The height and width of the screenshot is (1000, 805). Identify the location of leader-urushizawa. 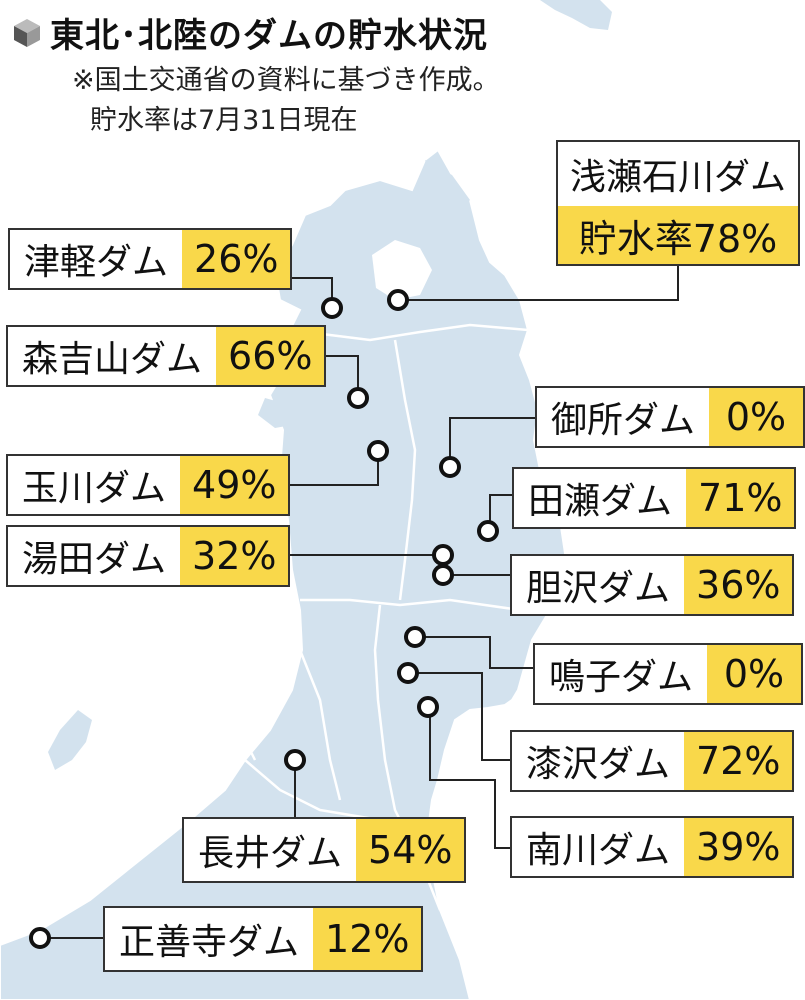
(459, 716).